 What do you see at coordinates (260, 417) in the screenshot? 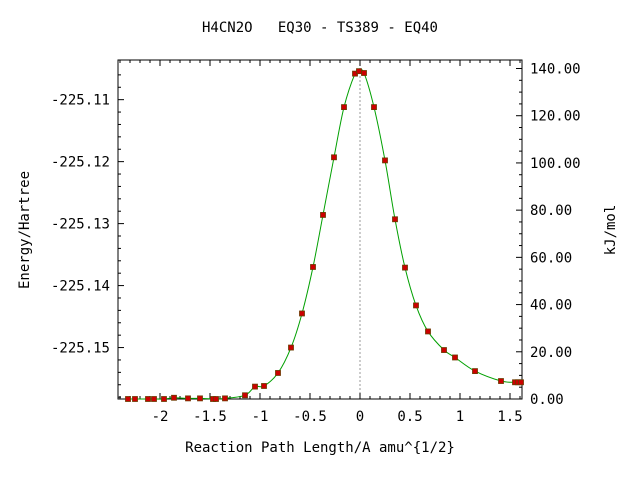
I see `x-tick-label: -1` at bounding box center [260, 417].